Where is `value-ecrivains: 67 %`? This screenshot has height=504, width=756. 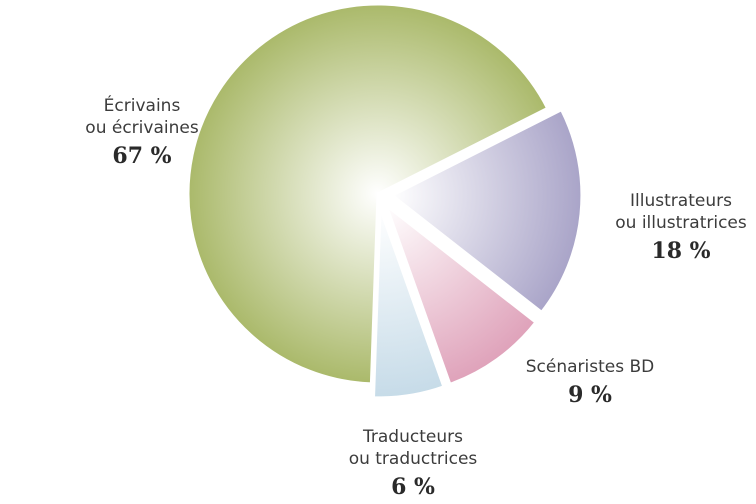
value-ecrivains: 67 % is located at coordinates (142, 156).